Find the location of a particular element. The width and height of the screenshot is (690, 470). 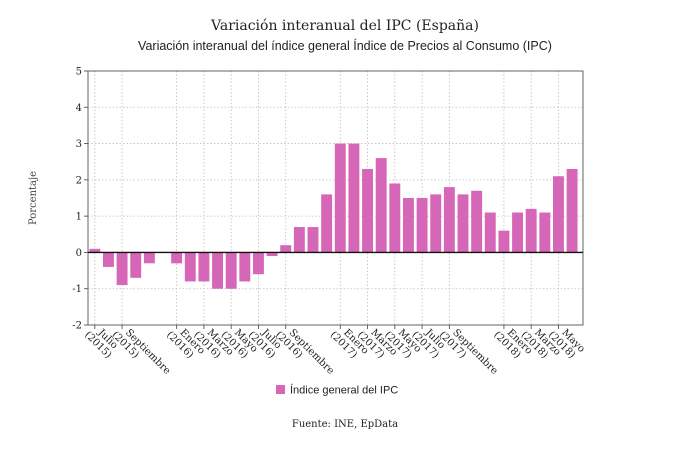

legend: Índice general del IPC is located at coordinates (337, 390).